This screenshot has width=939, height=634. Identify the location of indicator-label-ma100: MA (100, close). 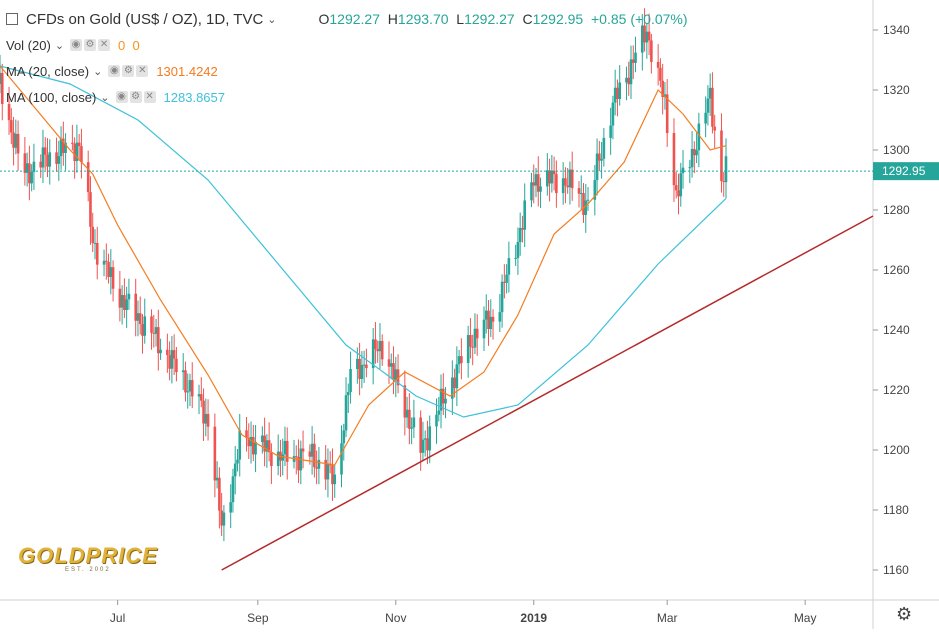
(51, 97).